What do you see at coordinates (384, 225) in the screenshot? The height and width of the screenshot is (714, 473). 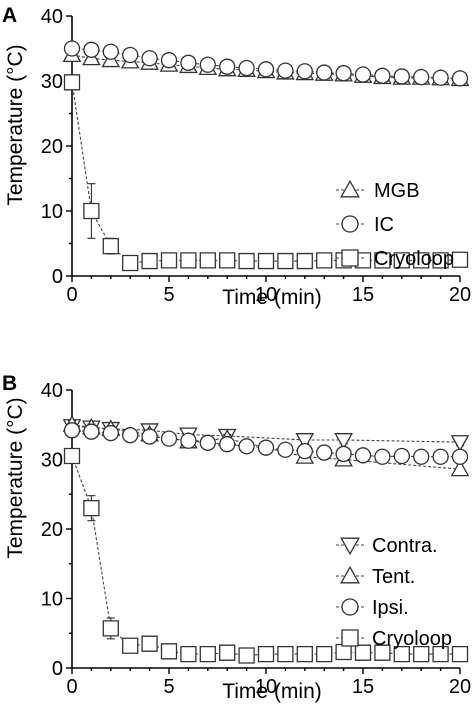 I see `panel-a-legend-label: IC` at bounding box center [384, 225].